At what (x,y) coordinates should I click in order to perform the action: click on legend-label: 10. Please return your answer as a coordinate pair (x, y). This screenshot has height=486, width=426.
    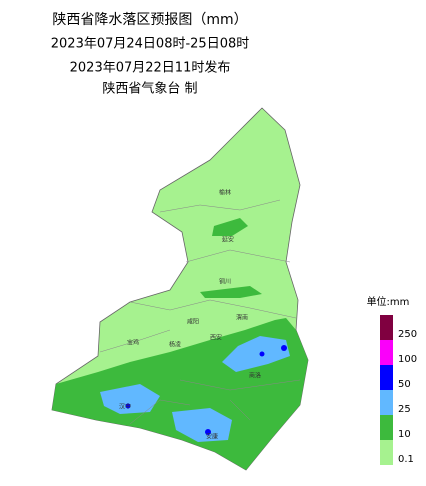
    Looking at the image, I should click on (404, 434).